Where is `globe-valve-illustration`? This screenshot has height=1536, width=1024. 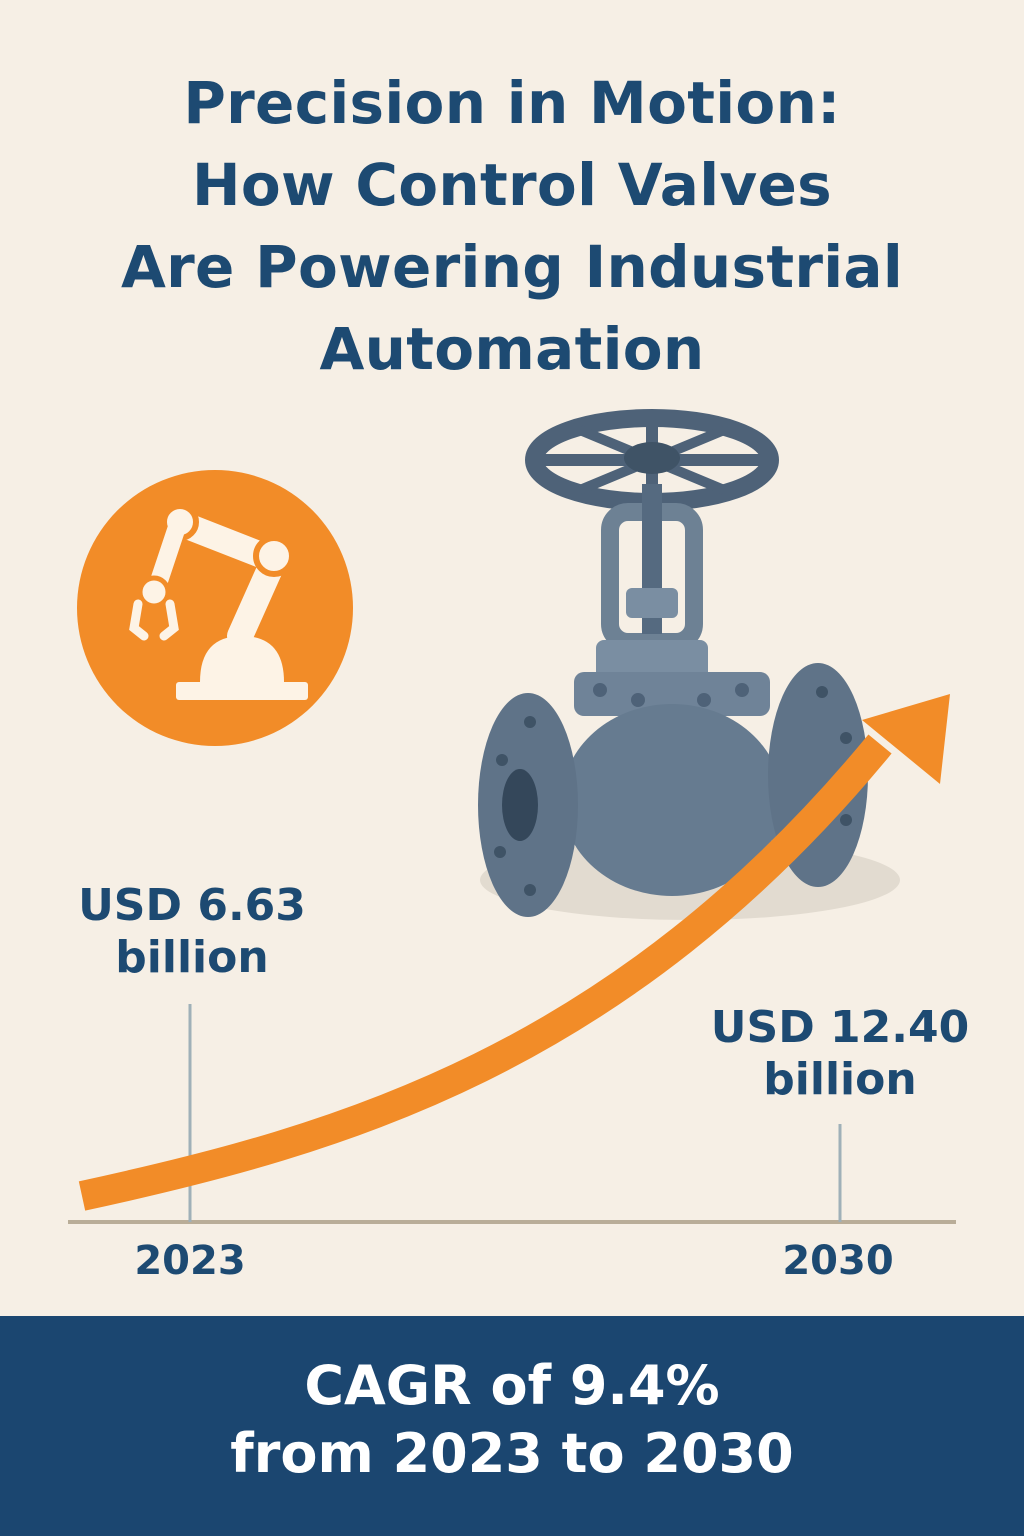
globe-valve-illustration is located at coordinates (689, 664).